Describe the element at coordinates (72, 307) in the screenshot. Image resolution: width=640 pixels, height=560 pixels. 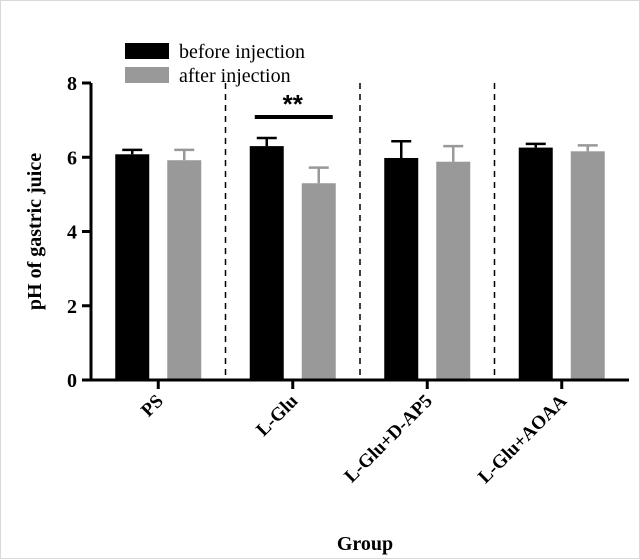
I see `y-tick-label: 2` at that location.